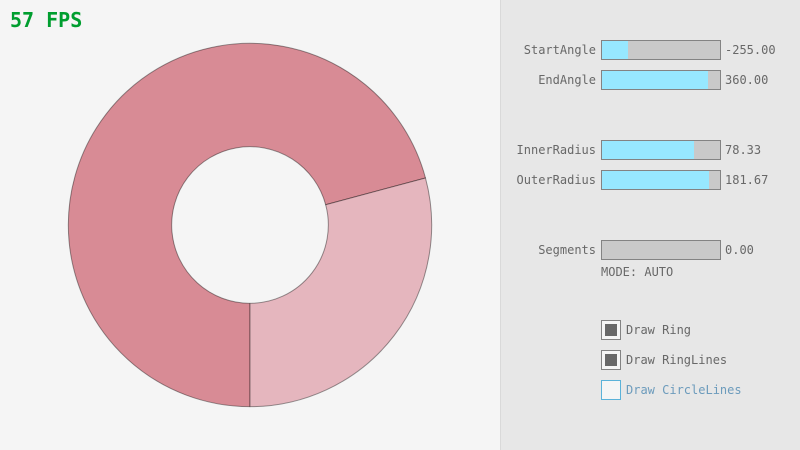  Describe the element at coordinates (341, 292) in the screenshot. I see `ring-segment-single-pass` at that location.